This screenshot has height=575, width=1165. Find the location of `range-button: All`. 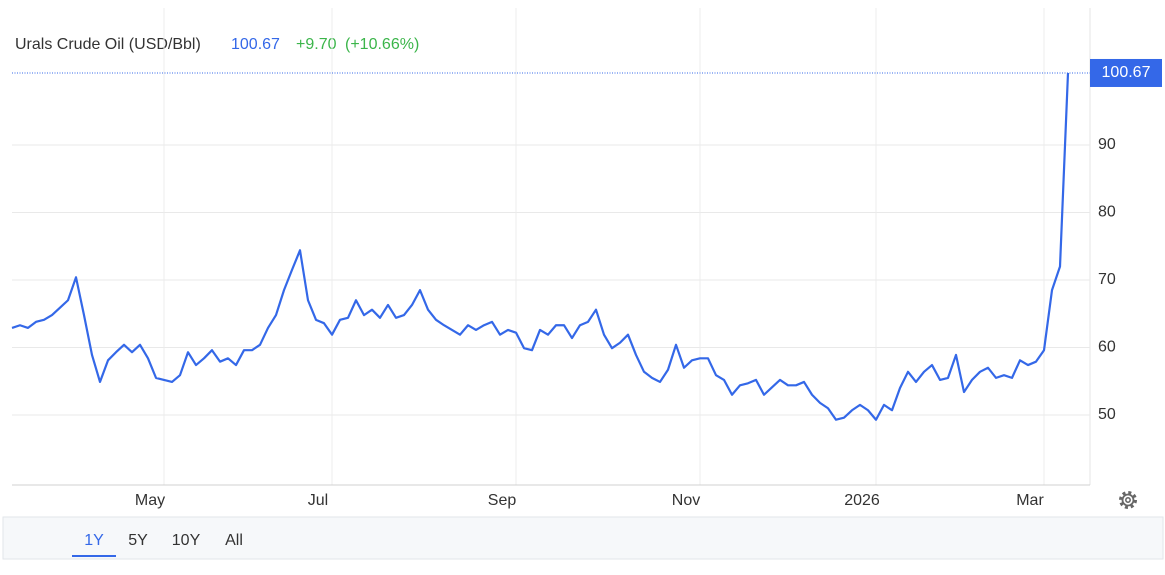

range-button: All is located at coordinates (234, 540).